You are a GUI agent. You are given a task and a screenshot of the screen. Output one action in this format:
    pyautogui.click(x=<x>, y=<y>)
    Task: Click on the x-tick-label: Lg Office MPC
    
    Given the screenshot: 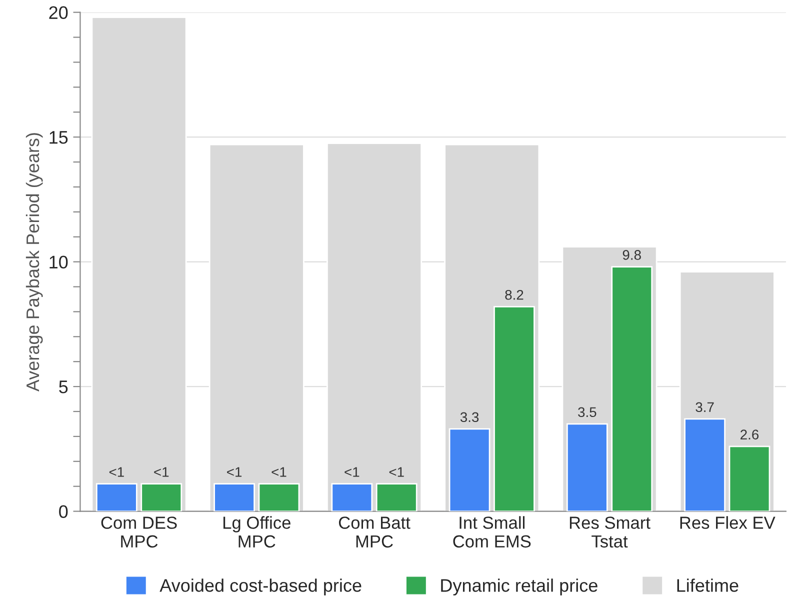 What is the action you would take?
    pyautogui.click(x=256, y=532)
    